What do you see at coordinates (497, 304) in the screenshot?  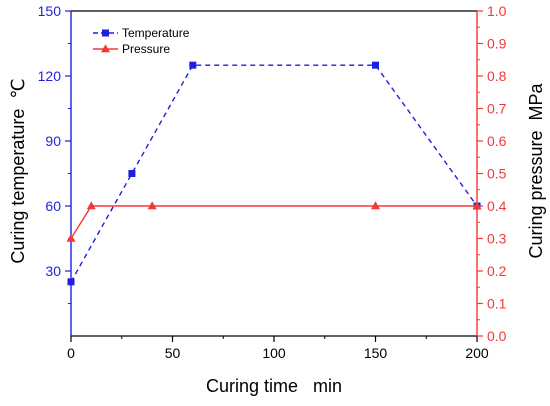 I see `y-right-tick-label: 0.1` at bounding box center [497, 304].